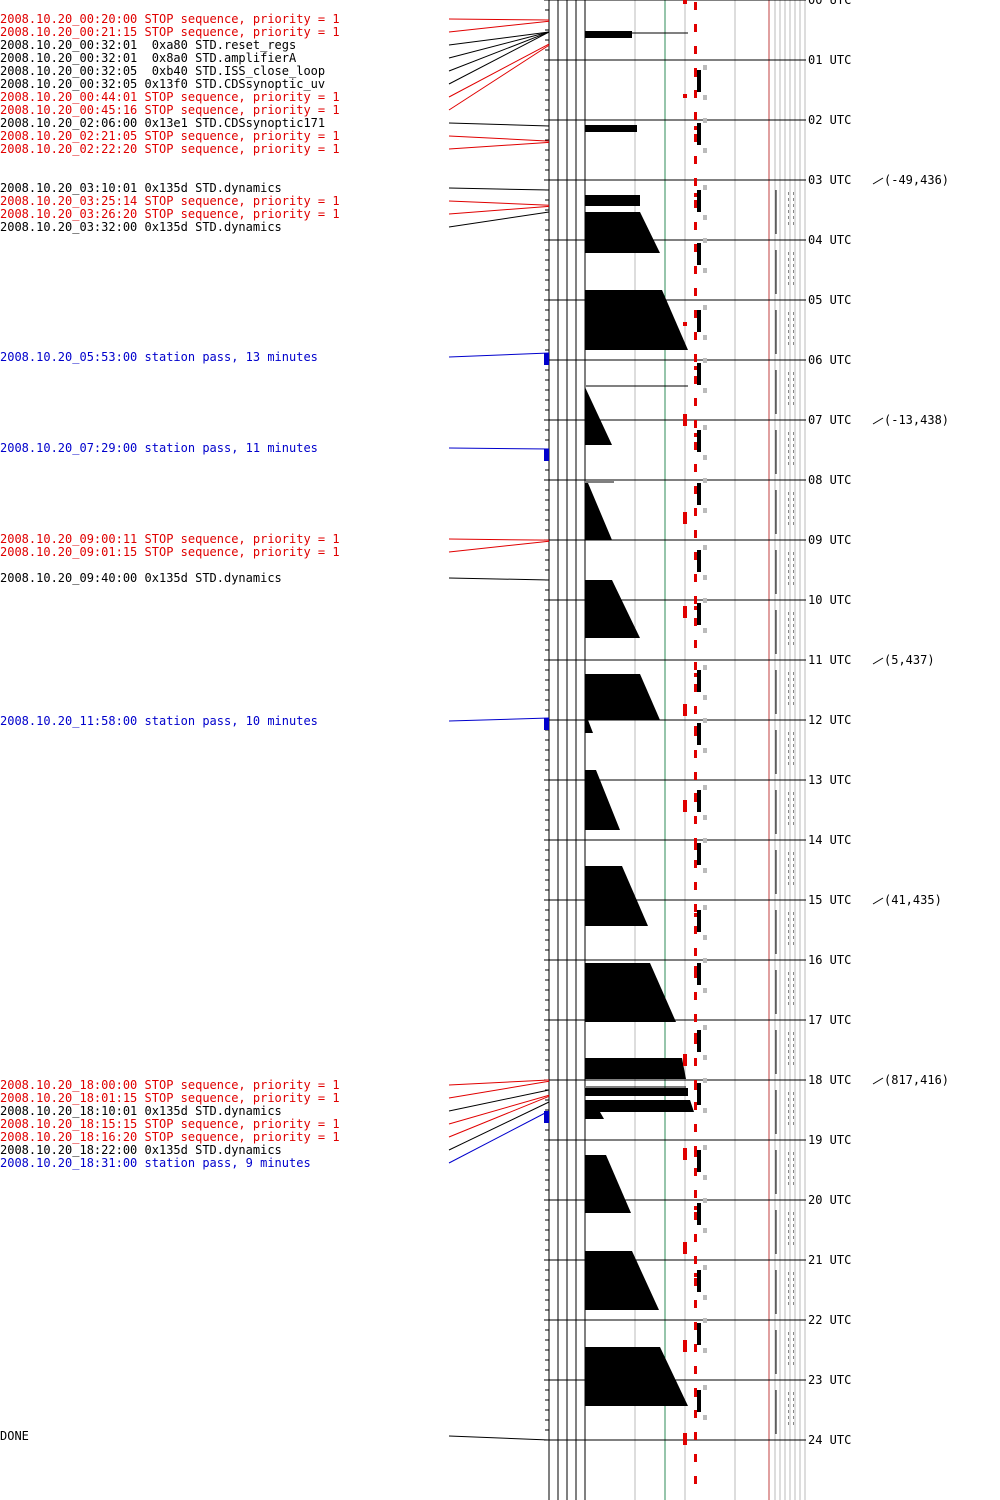 The image size is (1000, 1500). I want to click on event-label: 2008.10.20_03:32:00 0x135d STD.dynamics, so click(141, 227).